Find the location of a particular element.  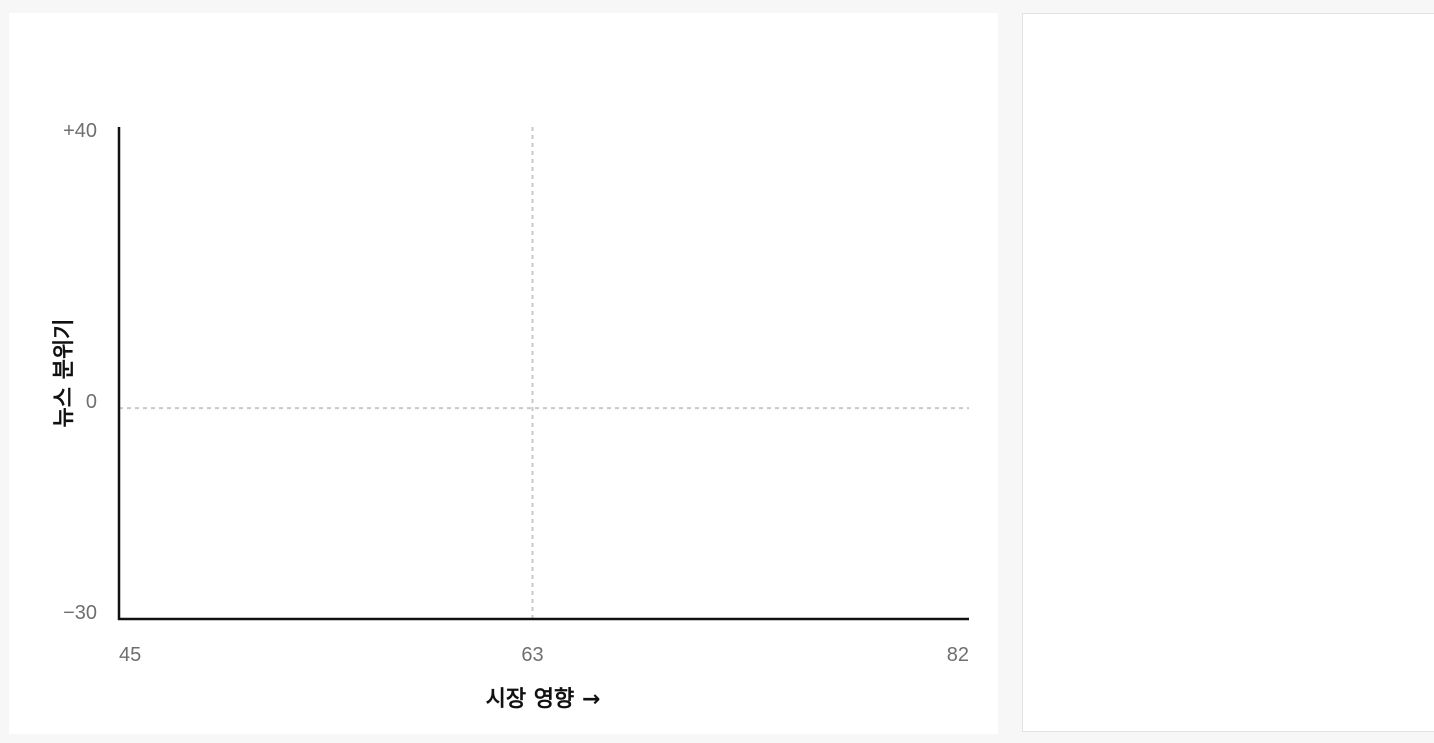

y-tick-labels: +40 0 −30 is located at coordinates (80, 372).